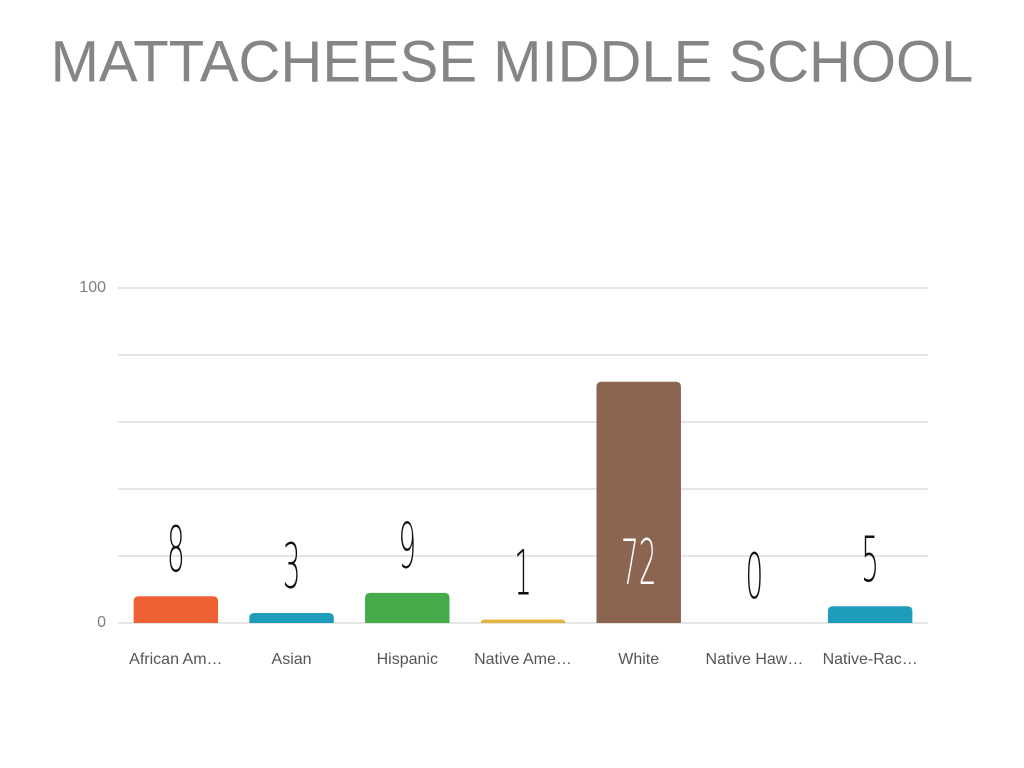 The width and height of the screenshot is (1024, 768). Describe the element at coordinates (407, 659) in the screenshot. I see `x-tick-label: Hispanic` at that location.